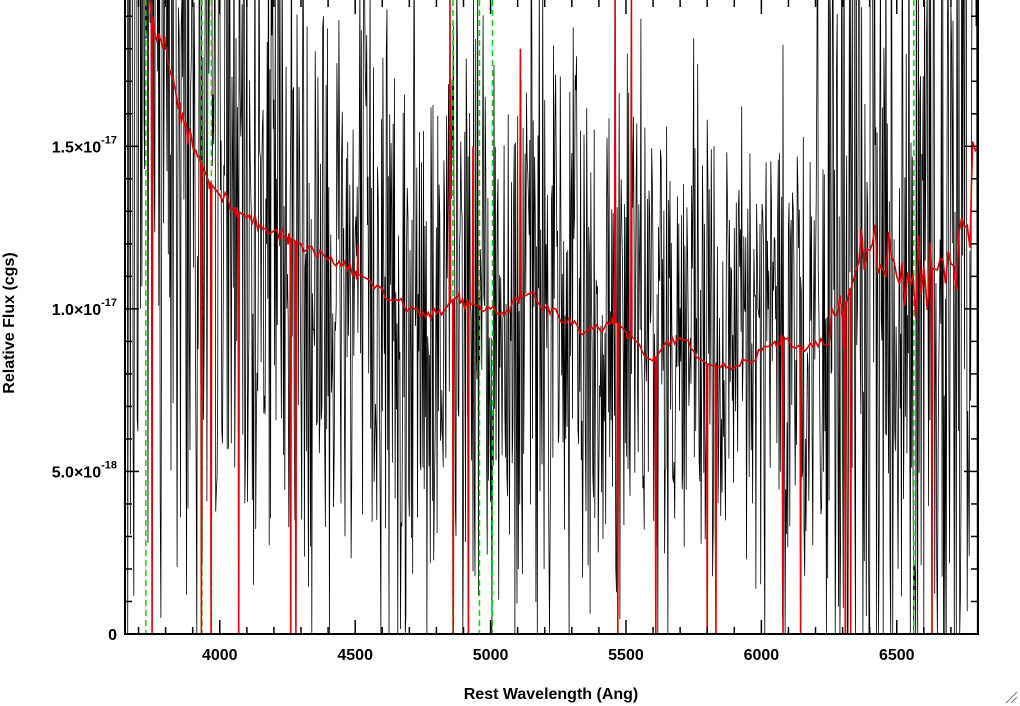 Image resolution: width=1020 pixels, height=706 pixels. Describe the element at coordinates (551, 694) in the screenshot. I see `x-axis-label: Rest Wavelength (Ang)` at that location.